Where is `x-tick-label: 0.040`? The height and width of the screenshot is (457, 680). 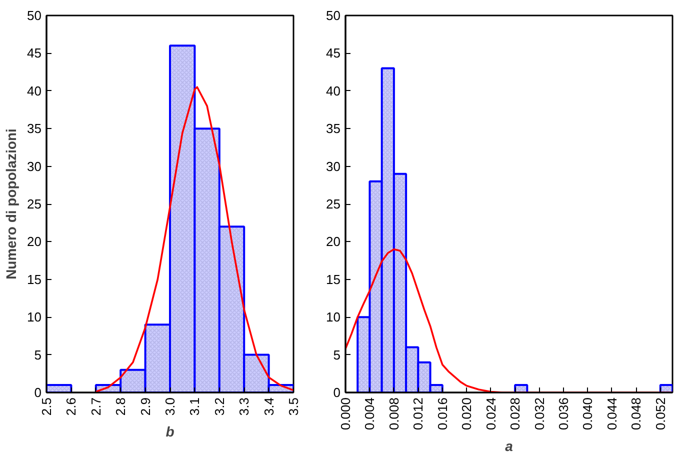
x-tick-label: 0.040 is located at coordinates (588, 413).